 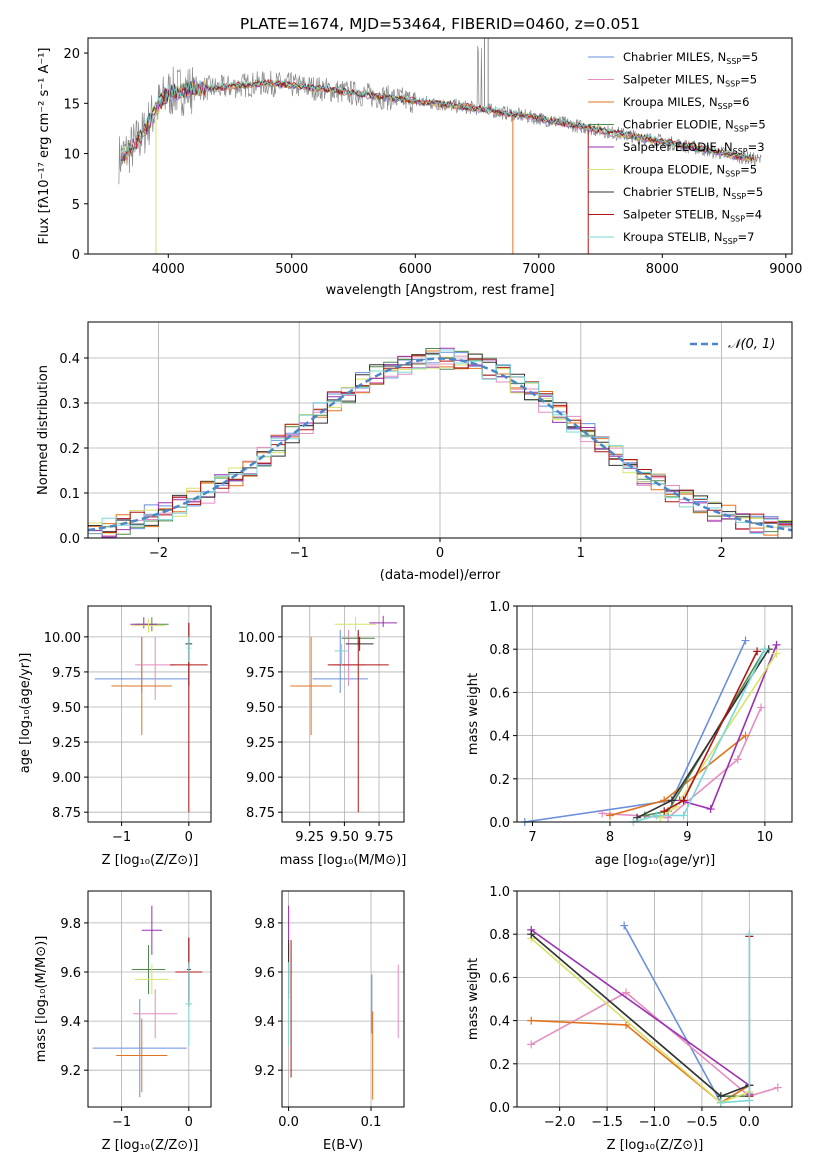 I want to click on spectrum-xlabel: wavelength [Angstrom, rest frame], so click(x=440, y=290).